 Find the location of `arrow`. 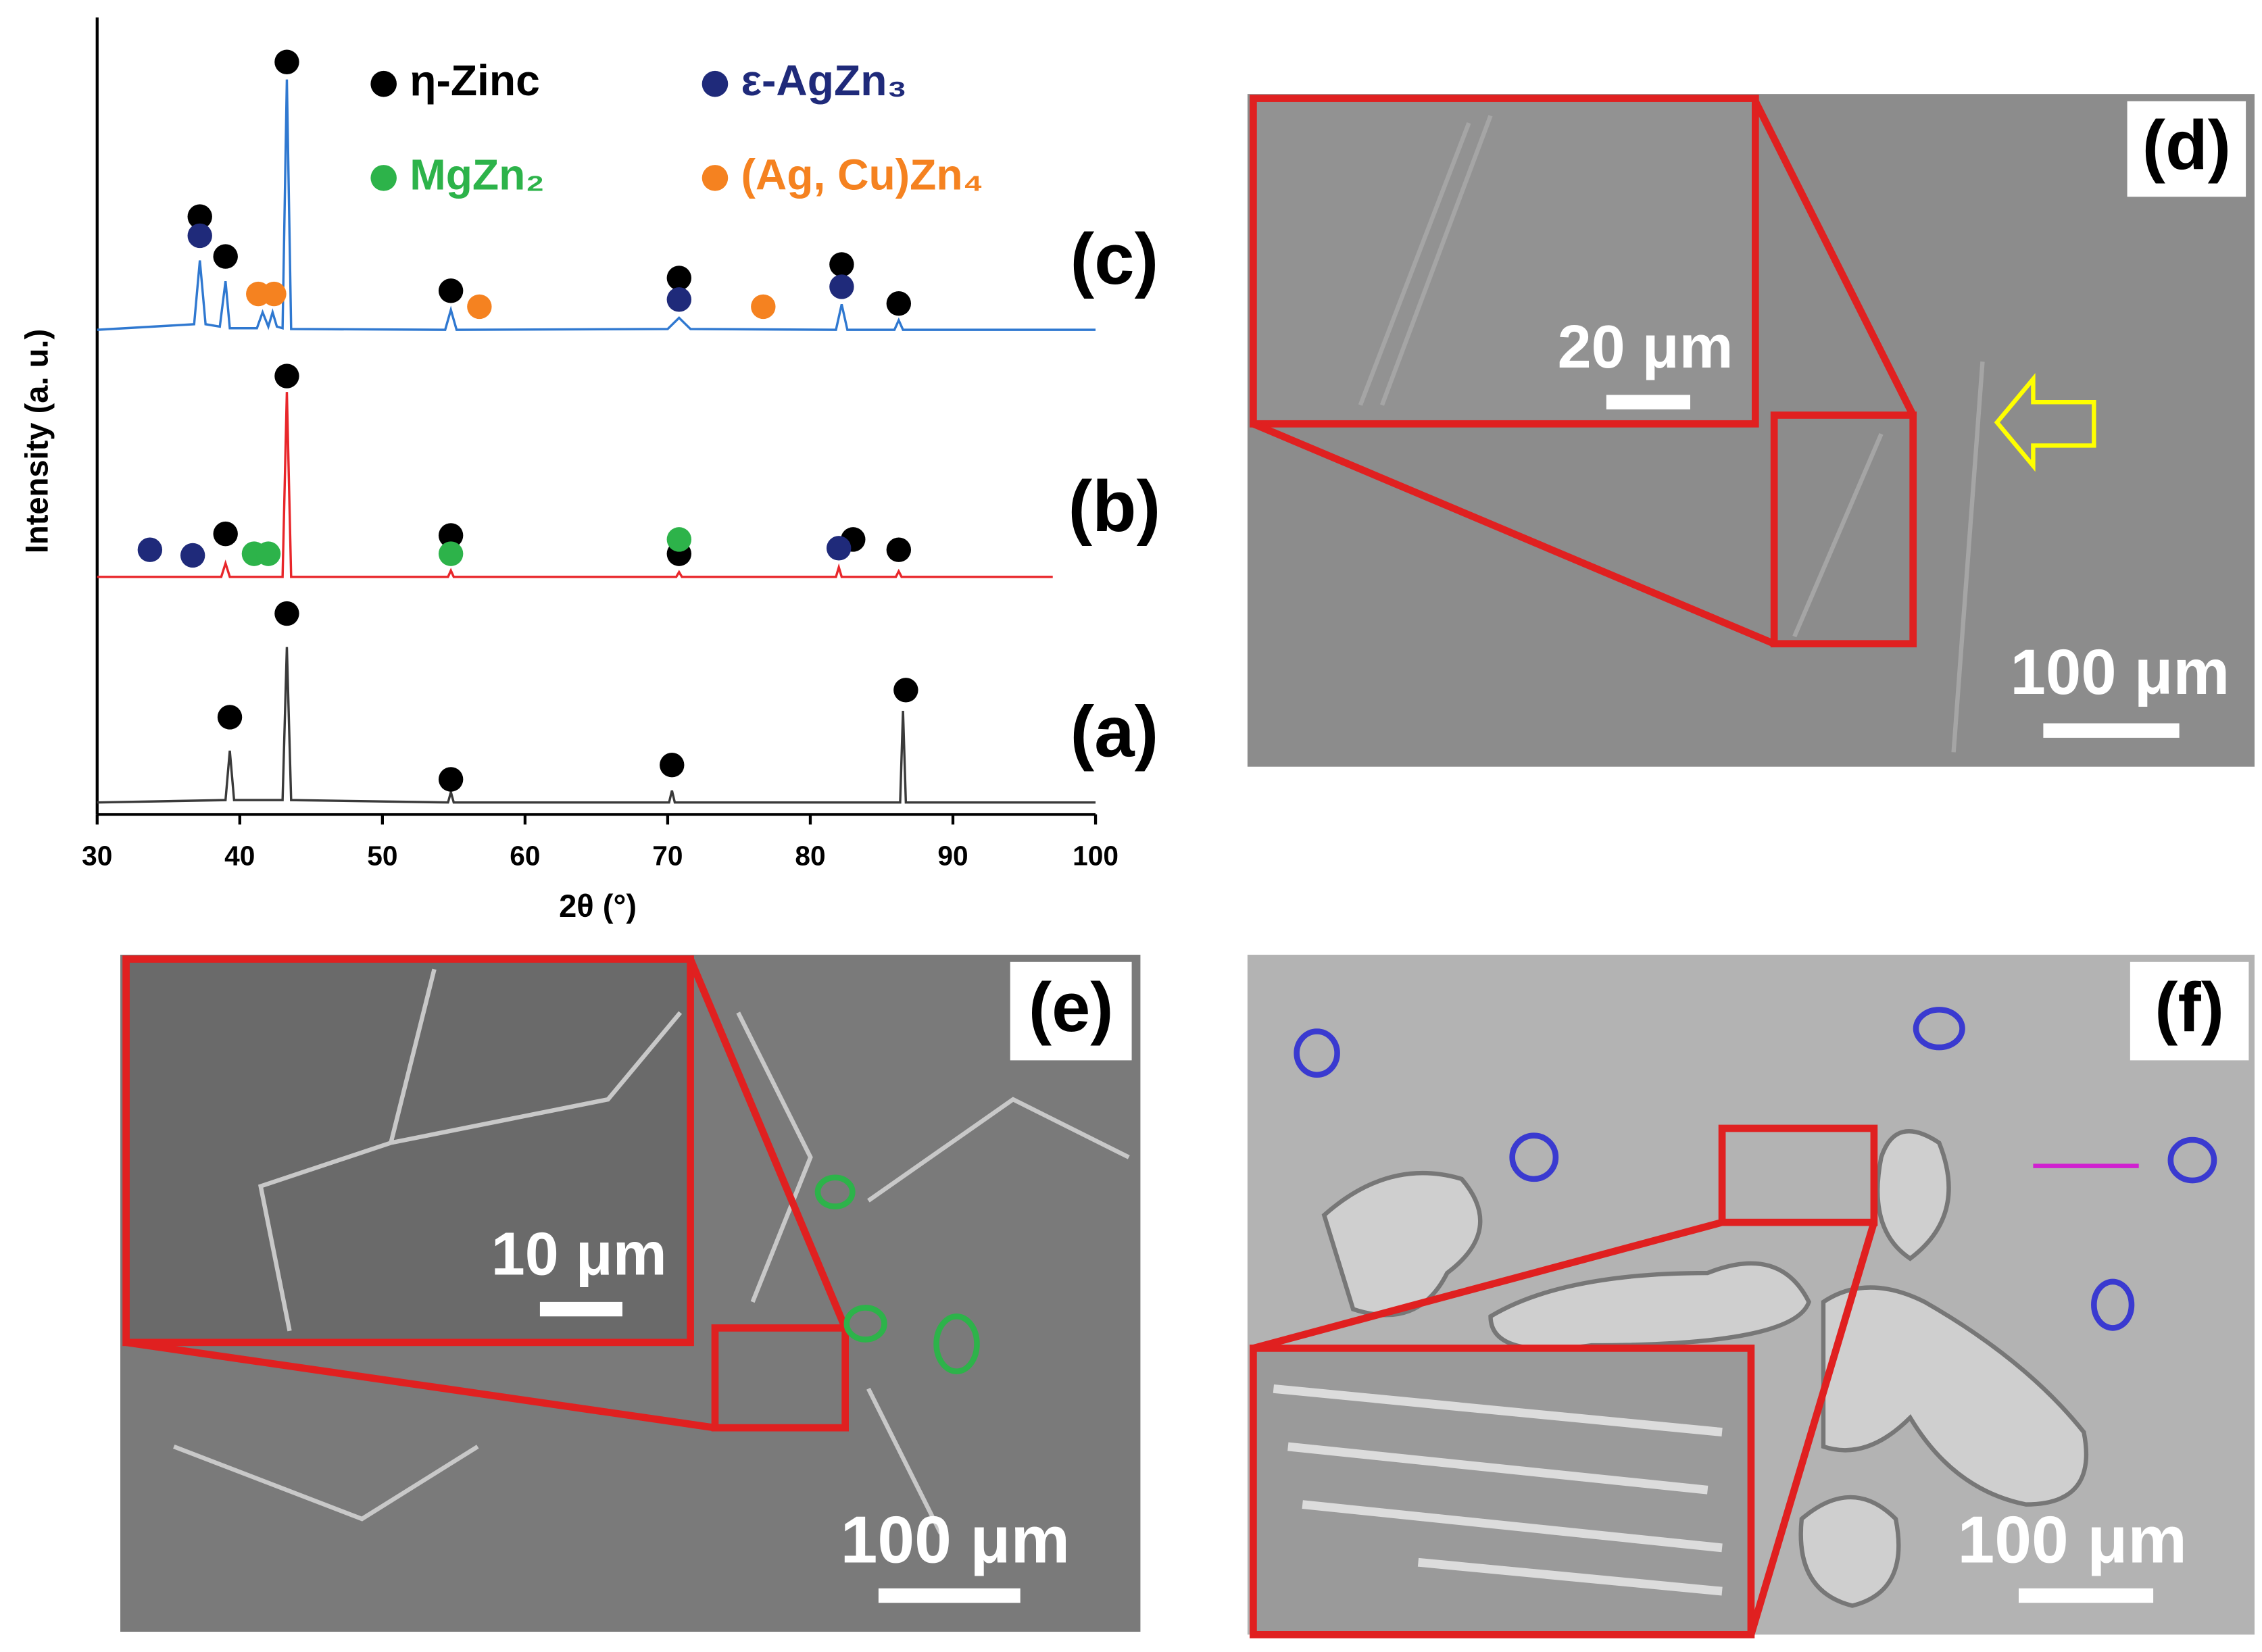

arrow is located at coordinates (2045, 422).